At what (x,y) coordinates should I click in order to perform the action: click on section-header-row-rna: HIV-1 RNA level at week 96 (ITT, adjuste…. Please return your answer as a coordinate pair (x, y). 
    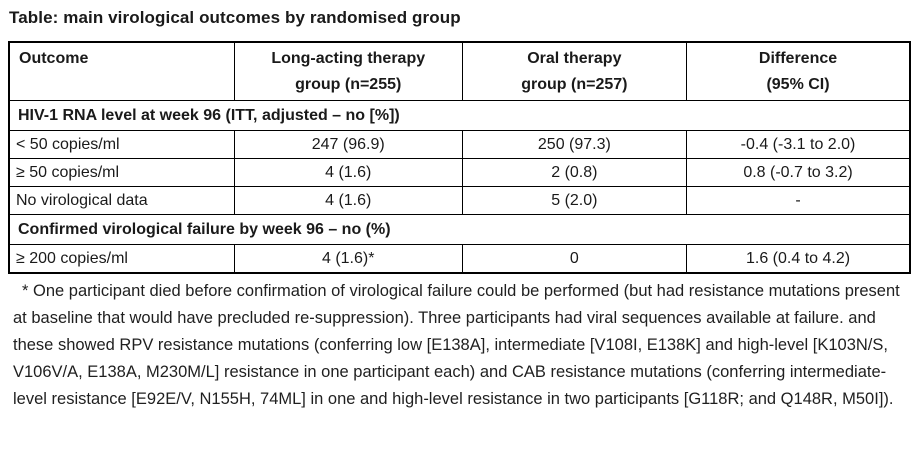
    Looking at the image, I should click on (459, 115).